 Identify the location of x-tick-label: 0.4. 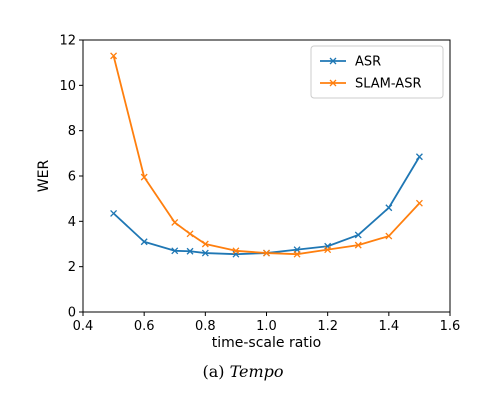
(83, 326).